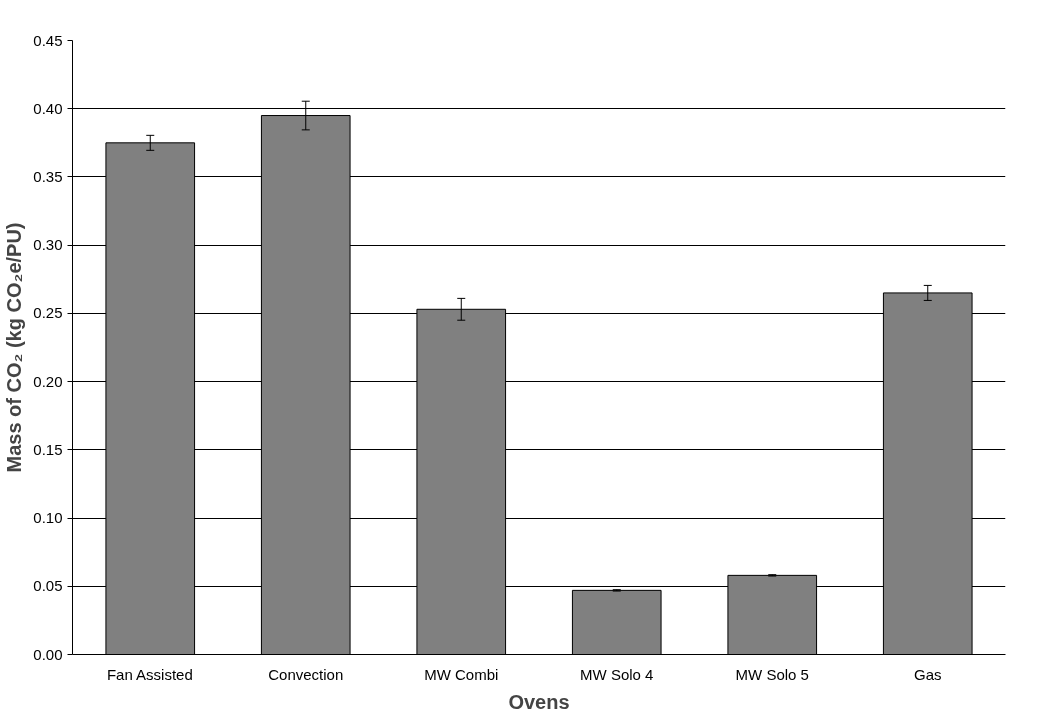 This screenshot has width=1051, height=720. Describe the element at coordinates (48, 586) in the screenshot. I see `y-tick-label: 0.05` at that location.